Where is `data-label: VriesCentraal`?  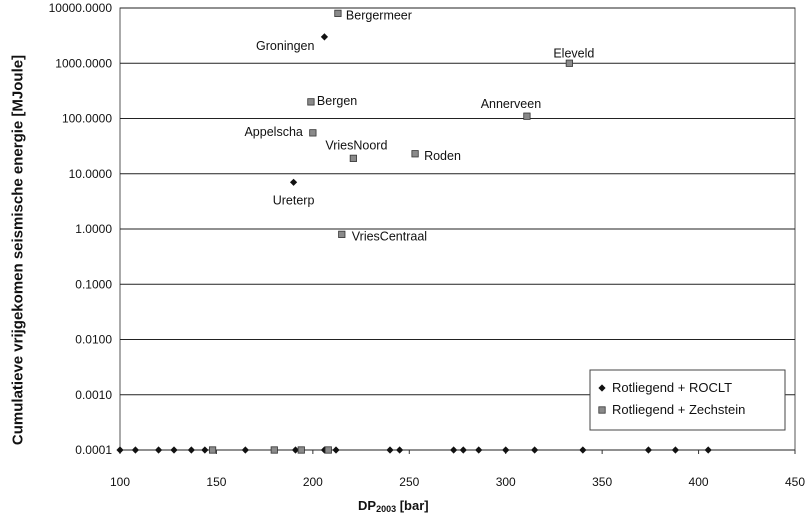
data-label: VriesCentraal is located at coordinates (389, 236).